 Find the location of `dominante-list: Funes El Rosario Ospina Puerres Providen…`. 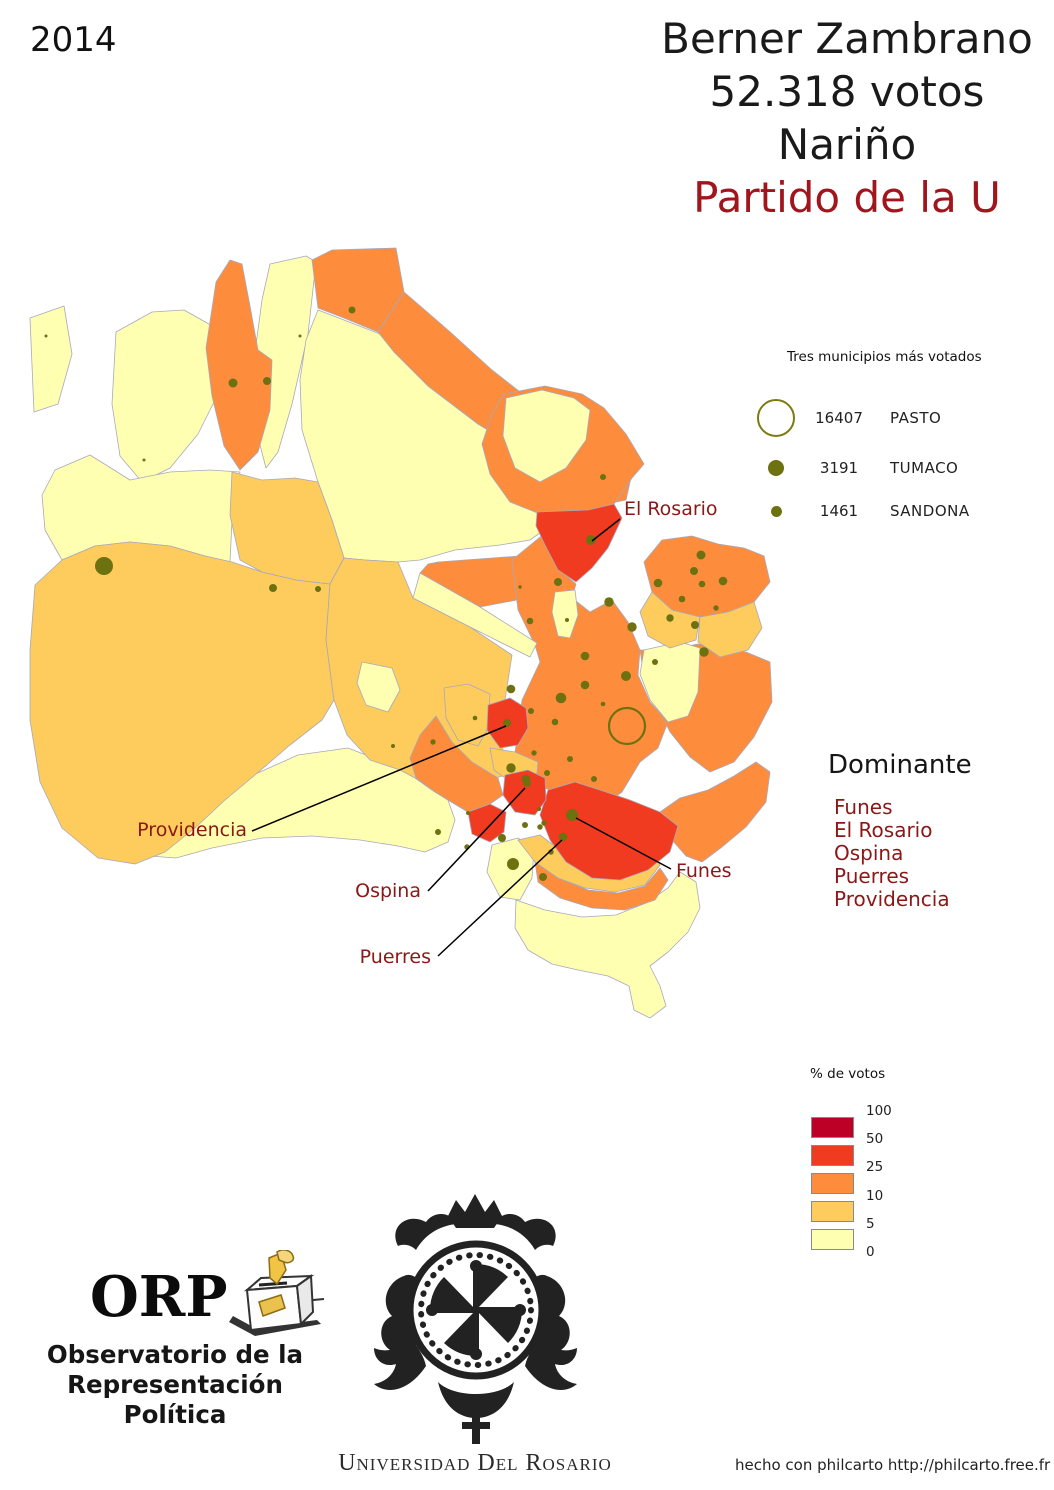

dominante-list: Funes El Rosario Ospina Puerres Providen… is located at coordinates (938, 853).